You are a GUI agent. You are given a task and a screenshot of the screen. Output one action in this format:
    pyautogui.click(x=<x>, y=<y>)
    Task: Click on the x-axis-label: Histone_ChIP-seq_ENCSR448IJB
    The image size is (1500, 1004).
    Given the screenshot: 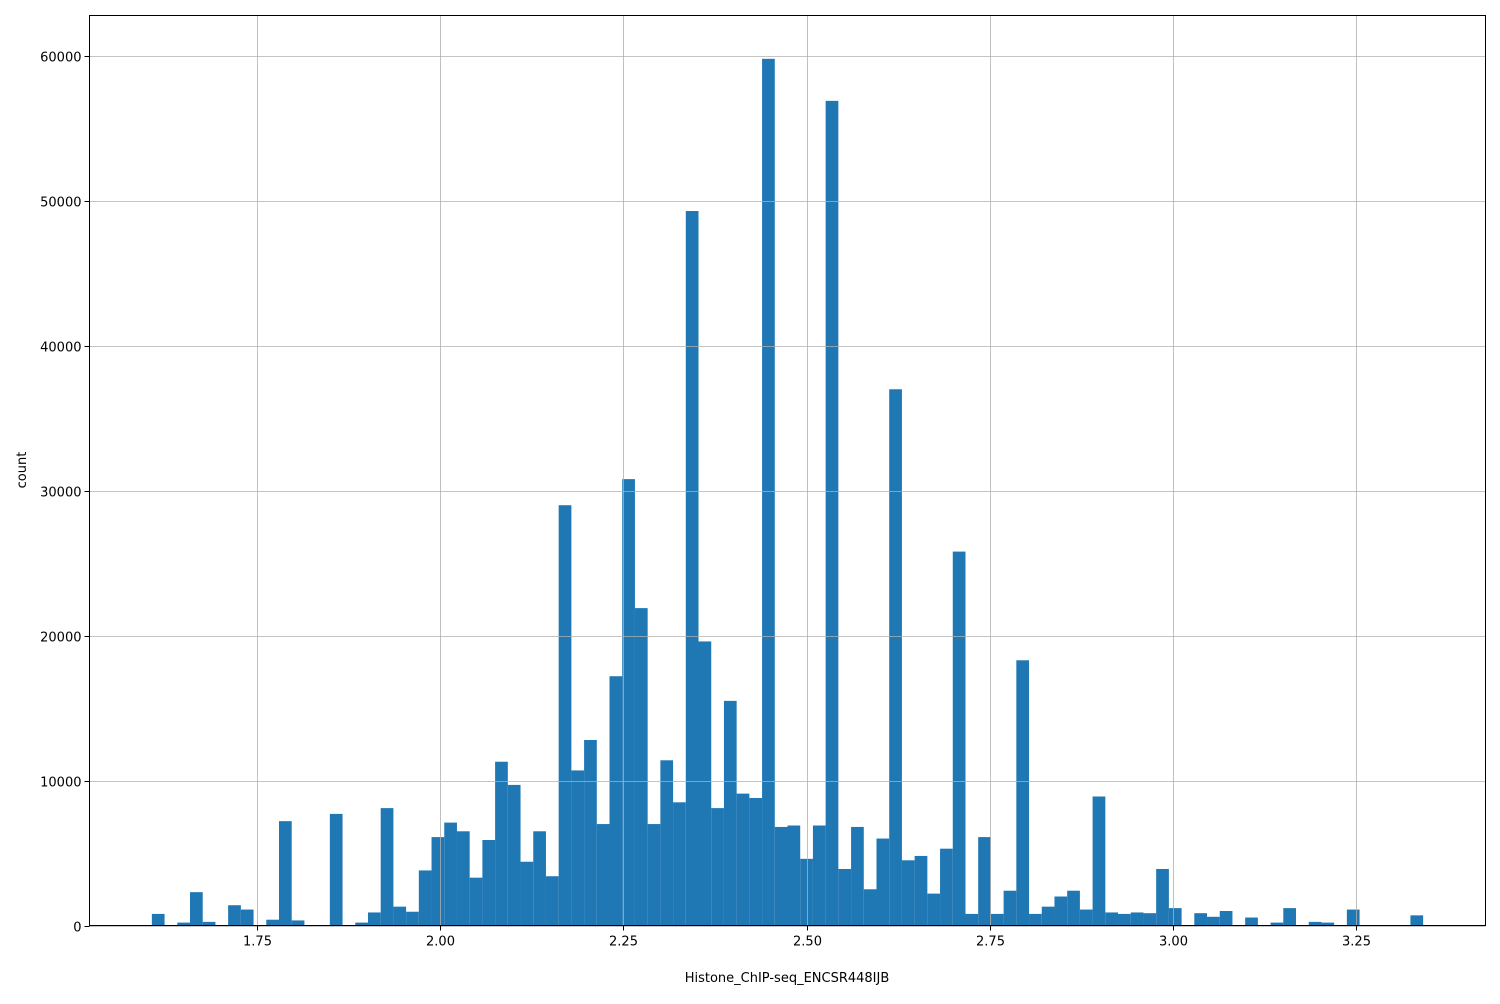 What is the action you would take?
    pyautogui.click(x=787, y=978)
    